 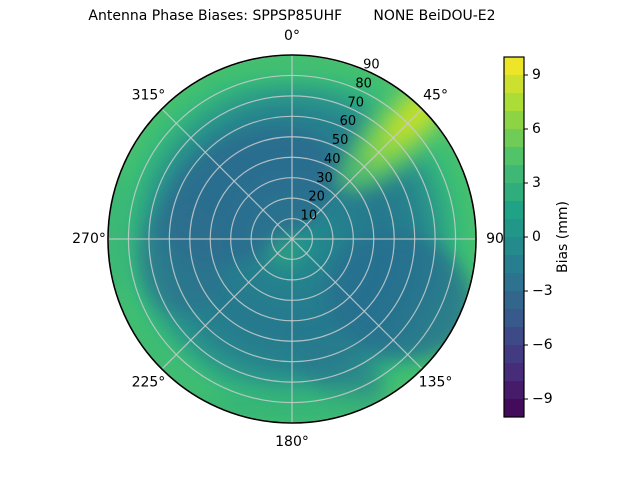 I want to click on theta-tick-label: 270°, so click(x=89, y=239).